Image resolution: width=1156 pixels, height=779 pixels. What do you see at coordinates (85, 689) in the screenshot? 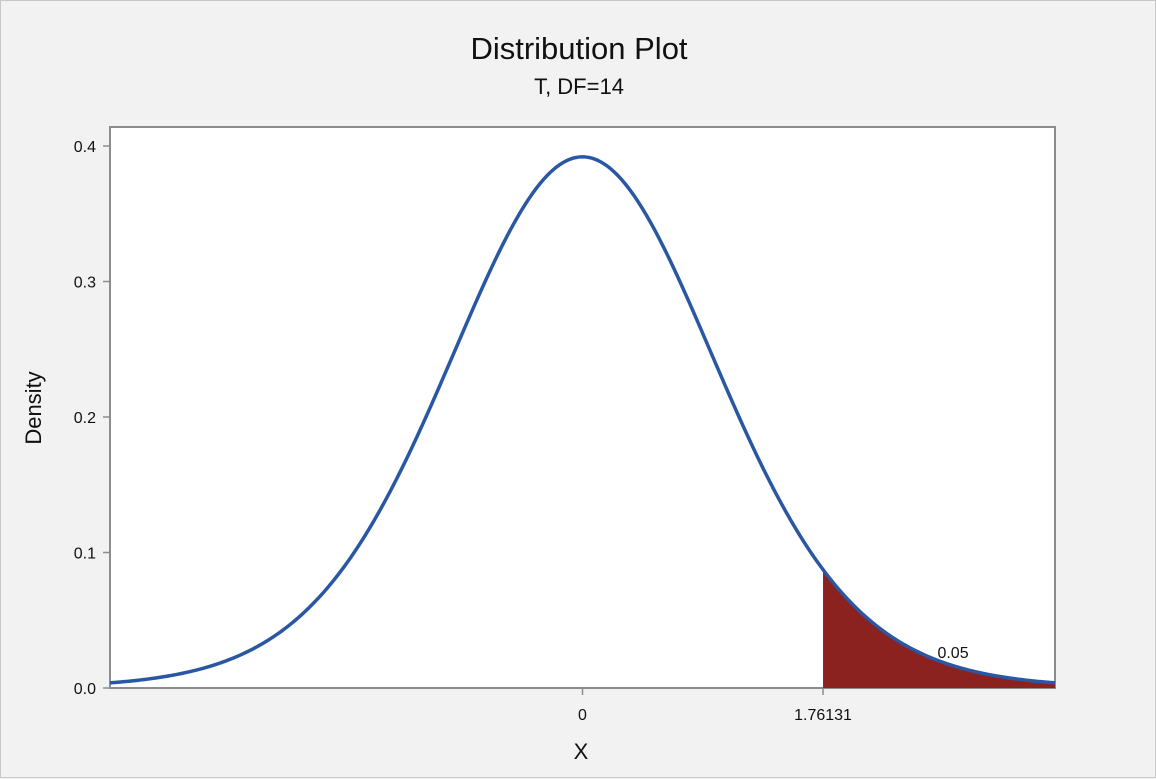
I see `y-tick-label: 0.0` at bounding box center [85, 689].